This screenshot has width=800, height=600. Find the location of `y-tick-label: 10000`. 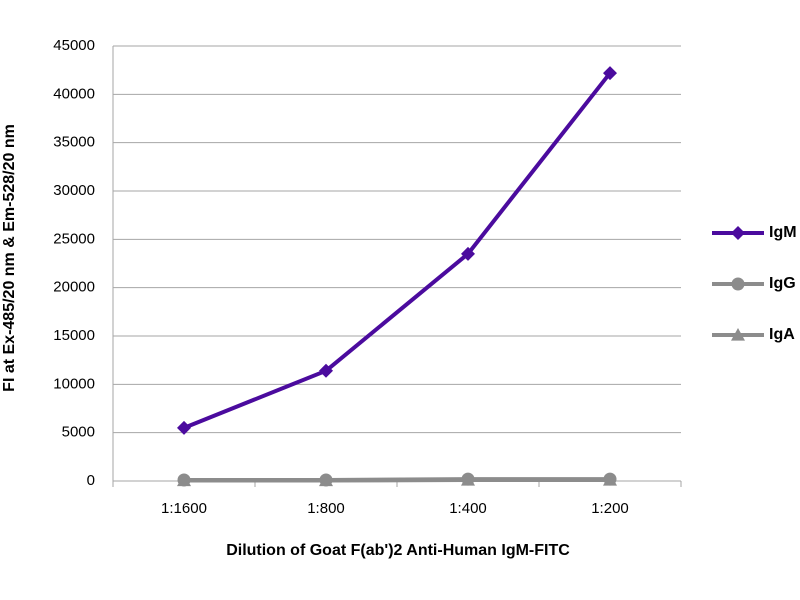

y-tick-label: 10000 is located at coordinates (74, 383).